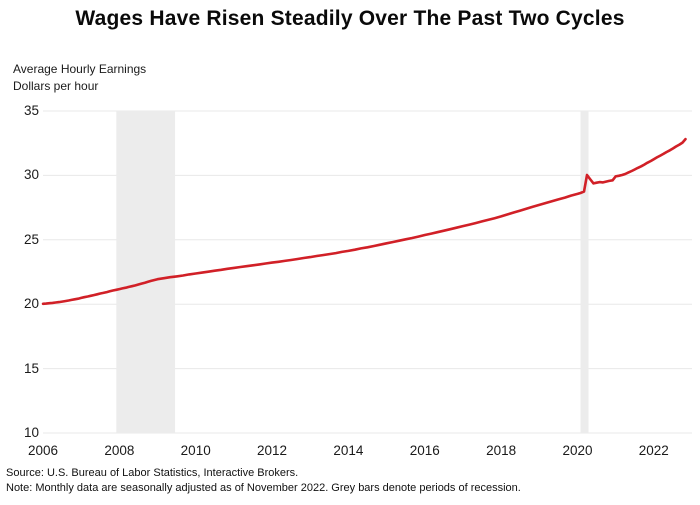 The height and width of the screenshot is (505, 700). What do you see at coordinates (119, 450) in the screenshot?
I see `x-tick-label: 2008` at bounding box center [119, 450].